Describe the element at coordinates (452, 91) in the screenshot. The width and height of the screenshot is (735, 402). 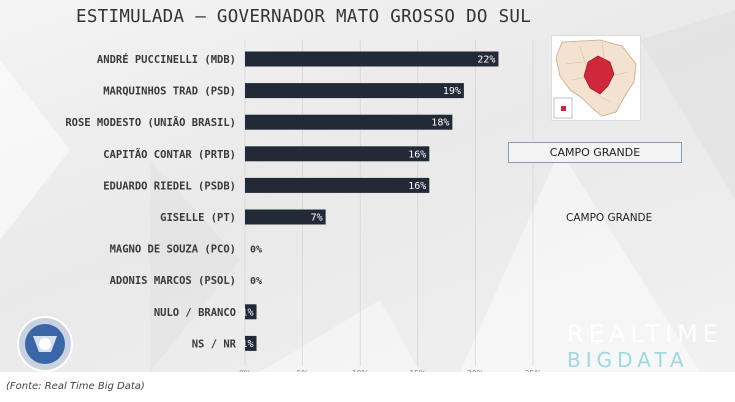
I see `data-label: 19%` at that location.